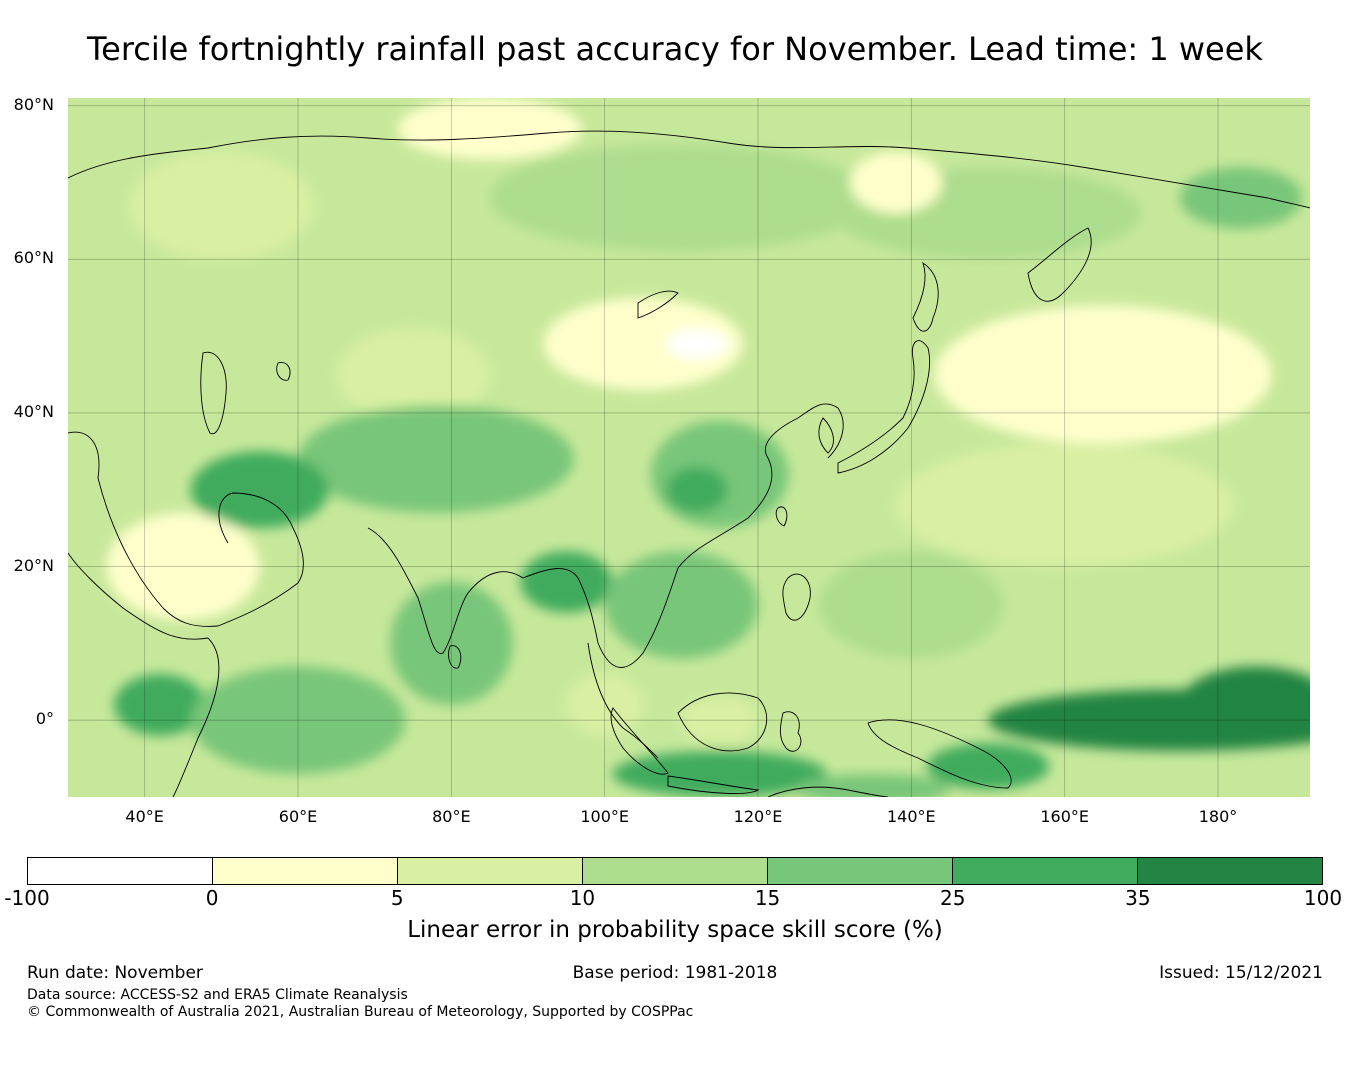  I want to click on region-australia-north, so click(873, 785).